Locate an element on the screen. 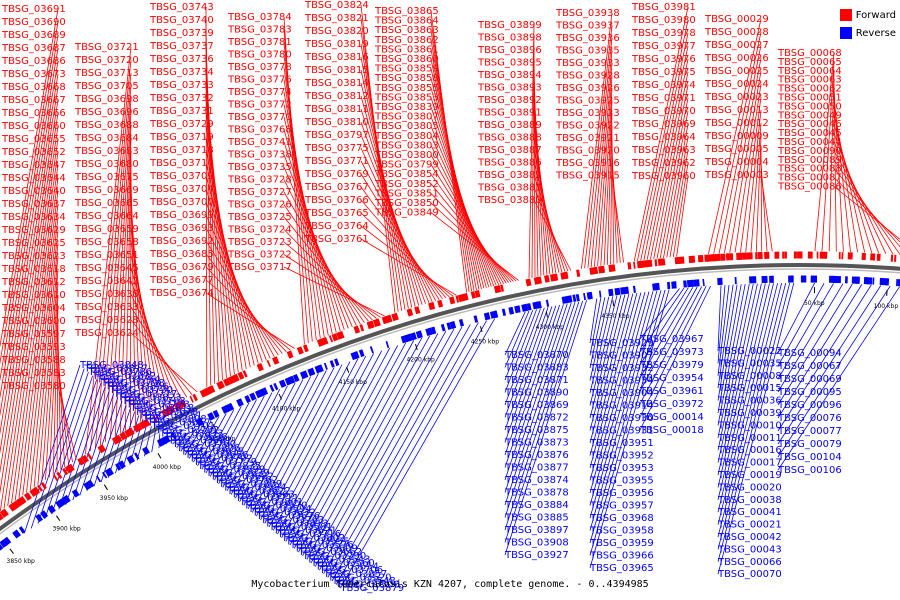  gene-label: TBSG_03719 is located at coordinates (181, 137).